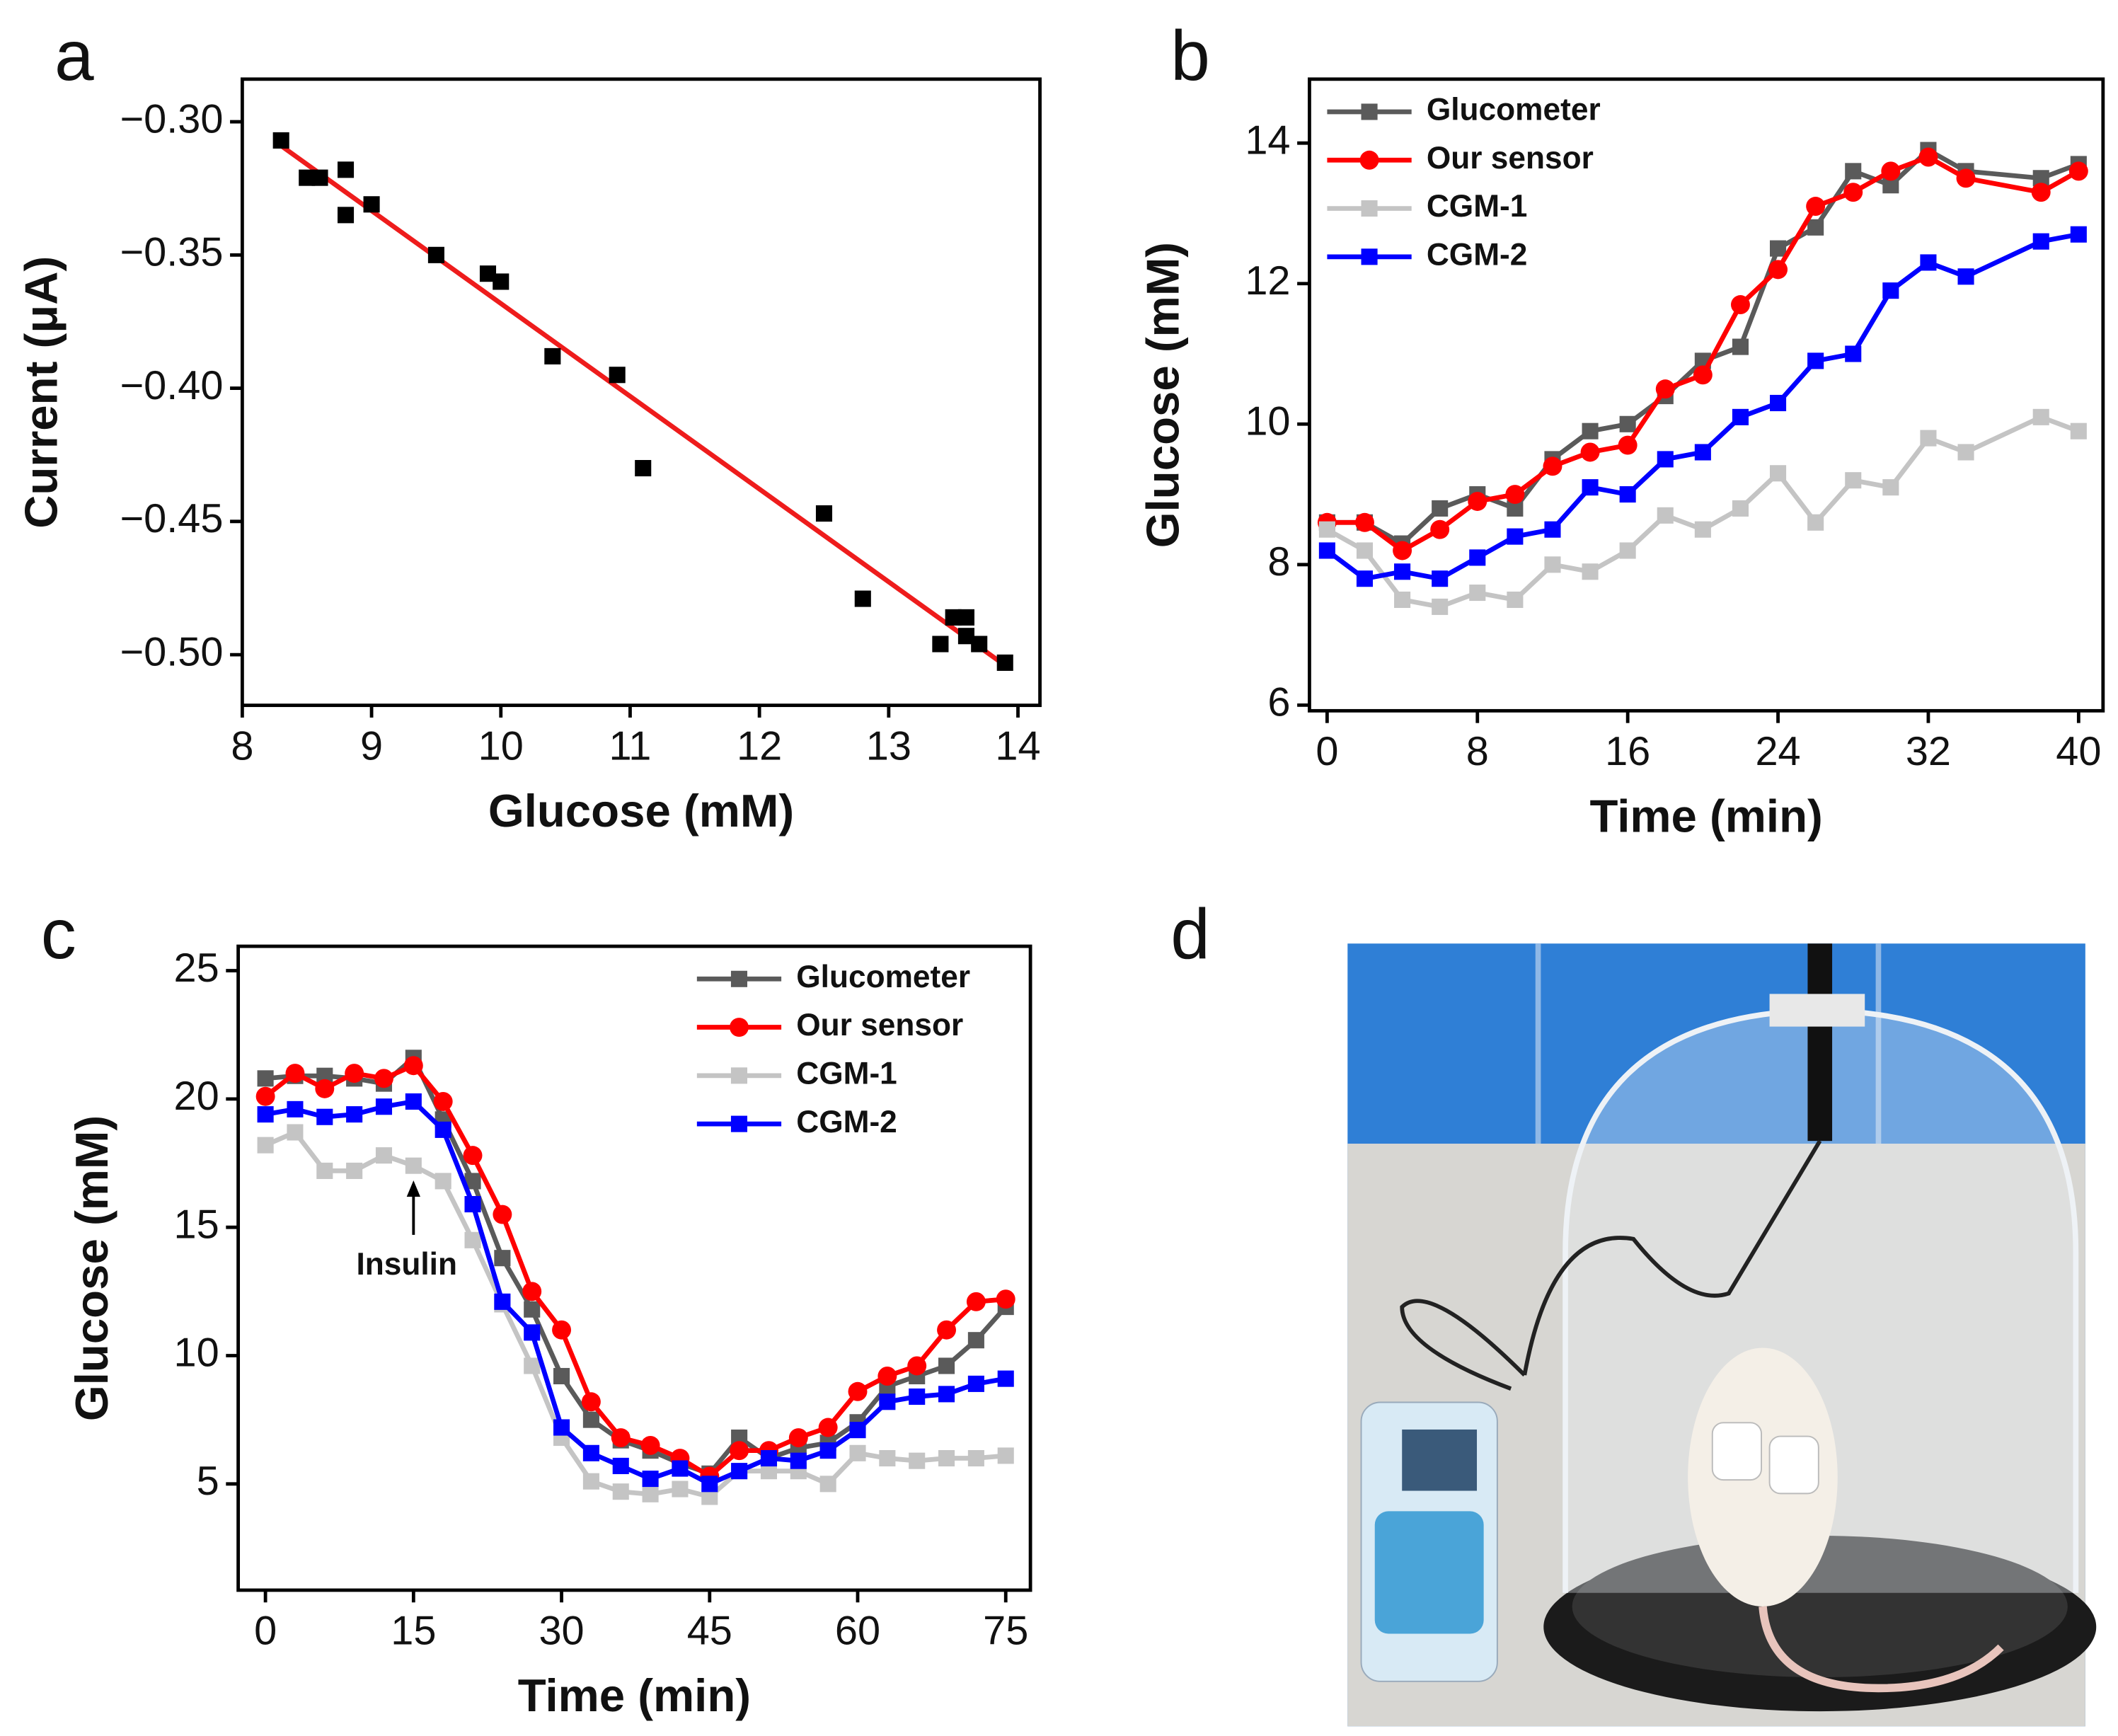  Describe the element at coordinates (1267, 281) in the screenshot. I see `y-tick-label: 12` at that location.